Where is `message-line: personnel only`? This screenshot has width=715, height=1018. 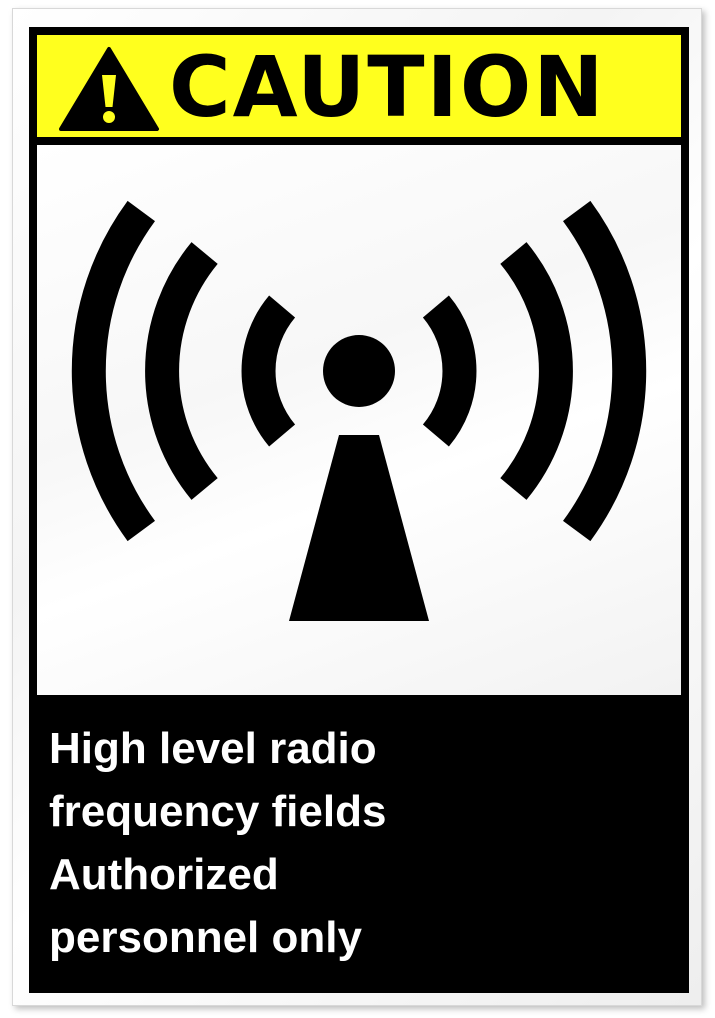
message-line: personnel only is located at coordinates (205, 937).